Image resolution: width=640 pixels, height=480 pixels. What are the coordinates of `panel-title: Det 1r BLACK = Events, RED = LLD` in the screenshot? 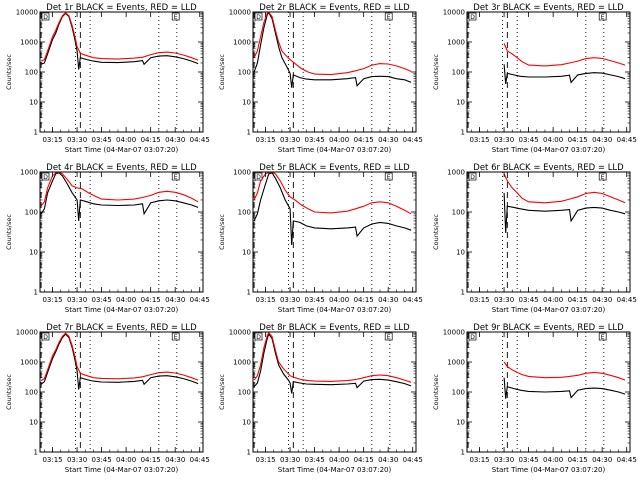 It's located at (121, 8).